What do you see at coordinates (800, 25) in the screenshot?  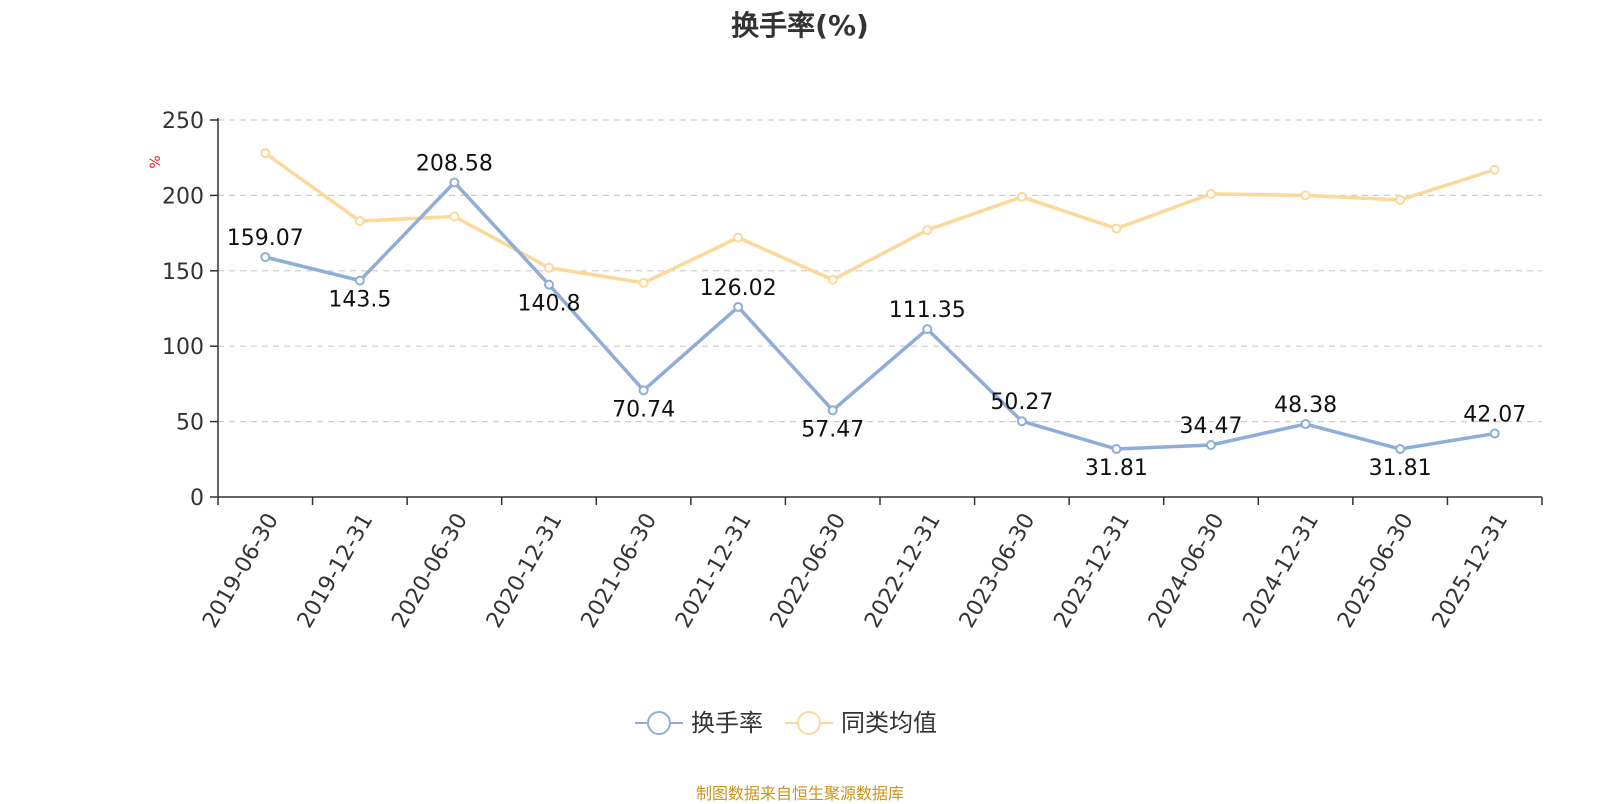 I see `chart-title: 换手率(%)` at bounding box center [800, 25].